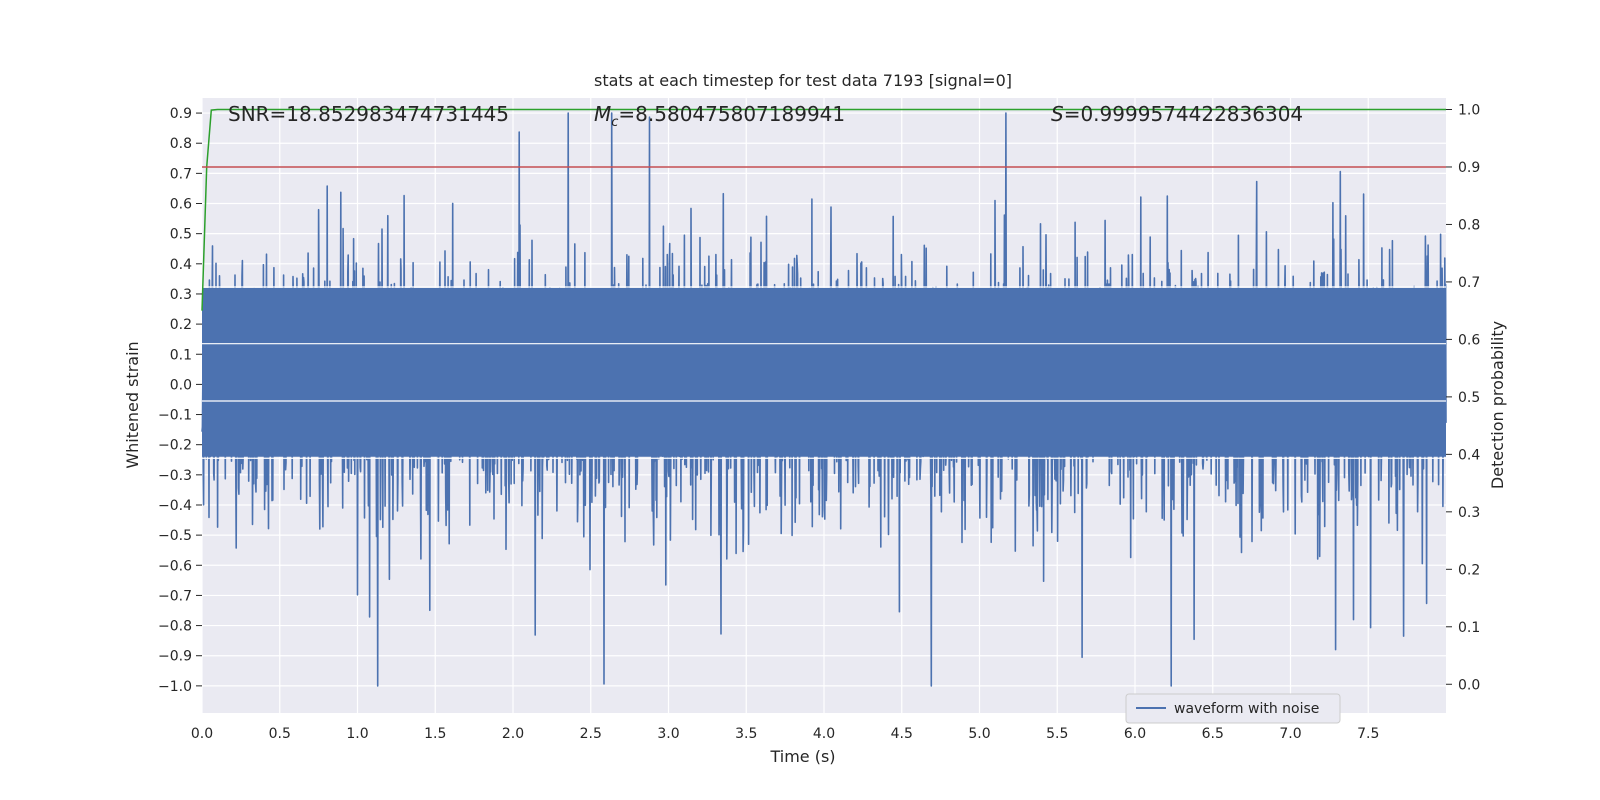 Image resolution: width=1600 pixels, height=800 pixels. What do you see at coordinates (902, 734) in the screenshot?
I see `x-tick-label: 4.5` at bounding box center [902, 734].